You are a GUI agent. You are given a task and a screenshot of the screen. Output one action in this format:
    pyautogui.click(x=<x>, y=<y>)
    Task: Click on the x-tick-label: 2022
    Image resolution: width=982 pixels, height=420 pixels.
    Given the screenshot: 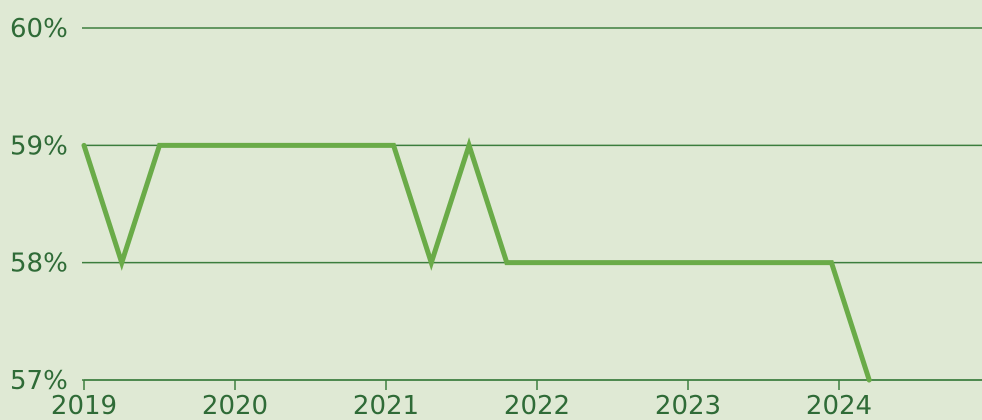 What is the action you would take?
    pyautogui.click(x=537, y=405)
    